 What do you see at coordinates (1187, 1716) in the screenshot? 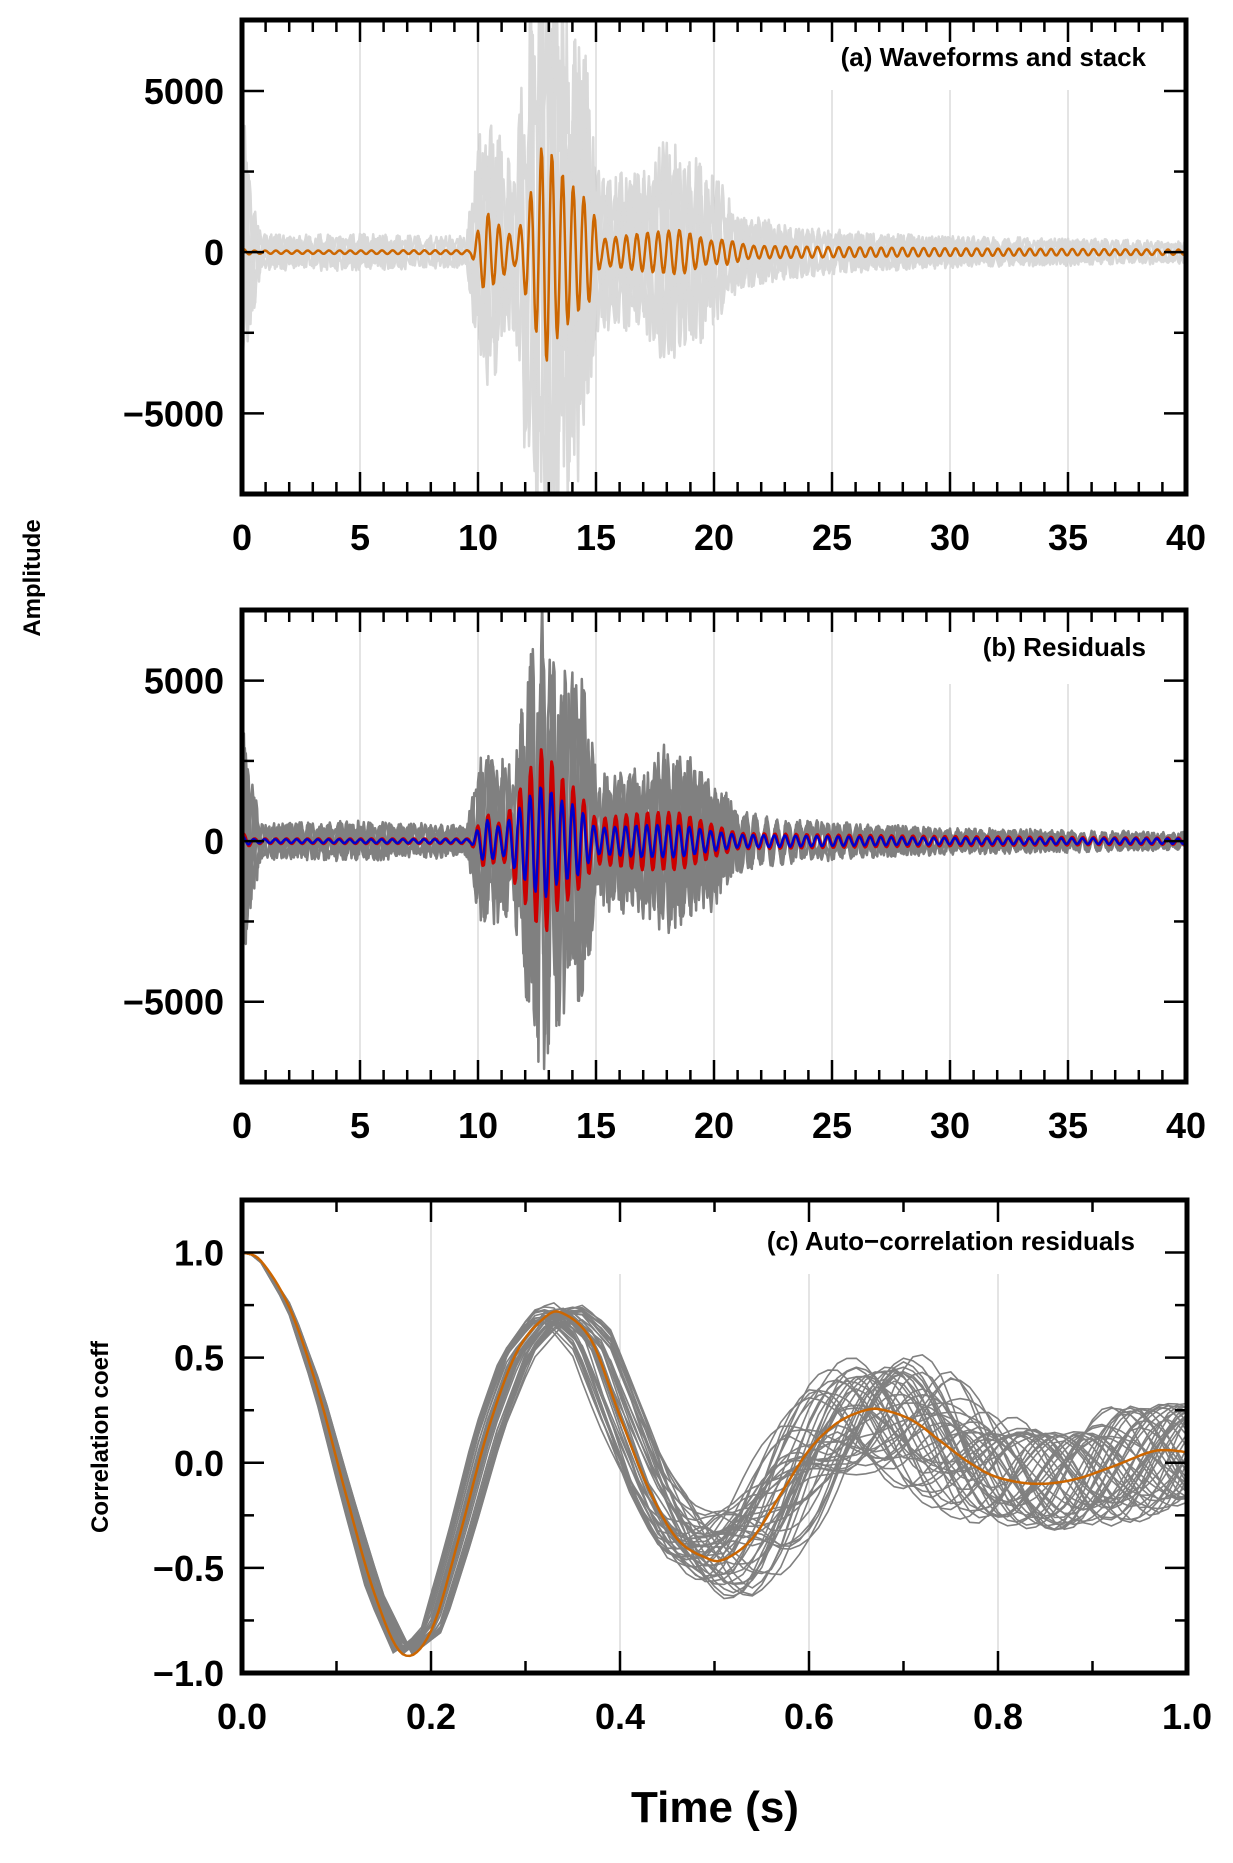
I see `x-tick-label: 1.0` at bounding box center [1187, 1716].